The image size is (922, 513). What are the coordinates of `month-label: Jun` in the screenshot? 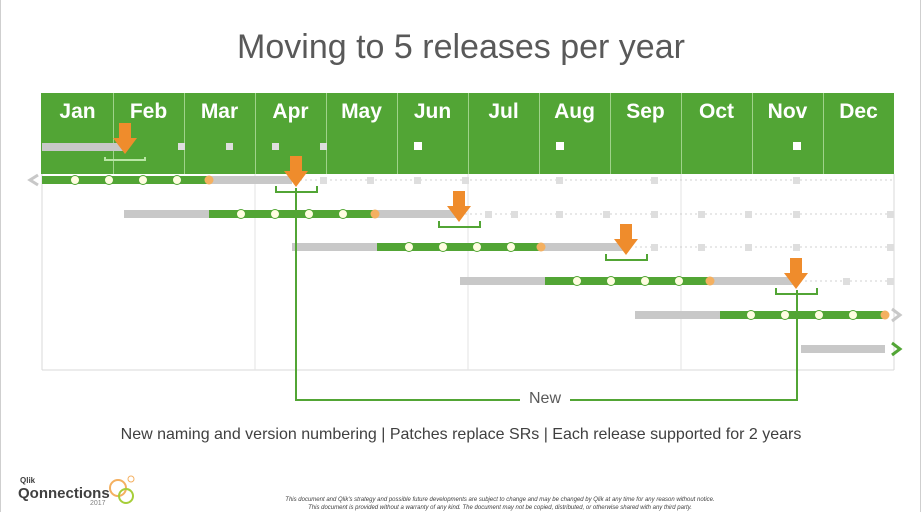 It's located at (432, 111).